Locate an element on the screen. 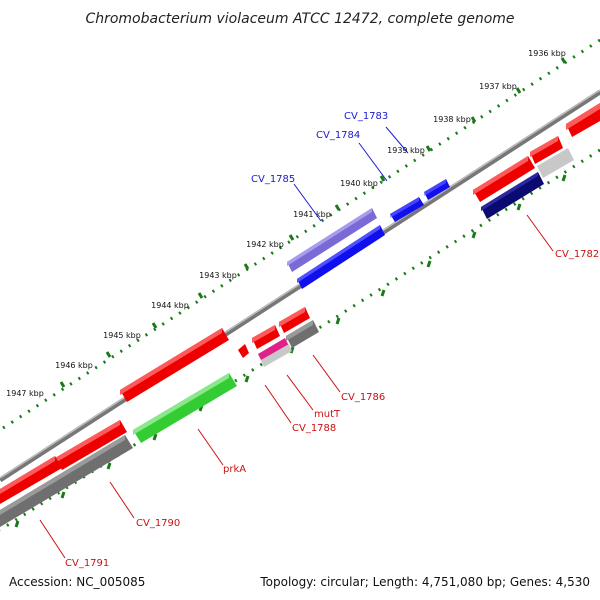  gene-label-mutT: mutT is located at coordinates (327, 414).